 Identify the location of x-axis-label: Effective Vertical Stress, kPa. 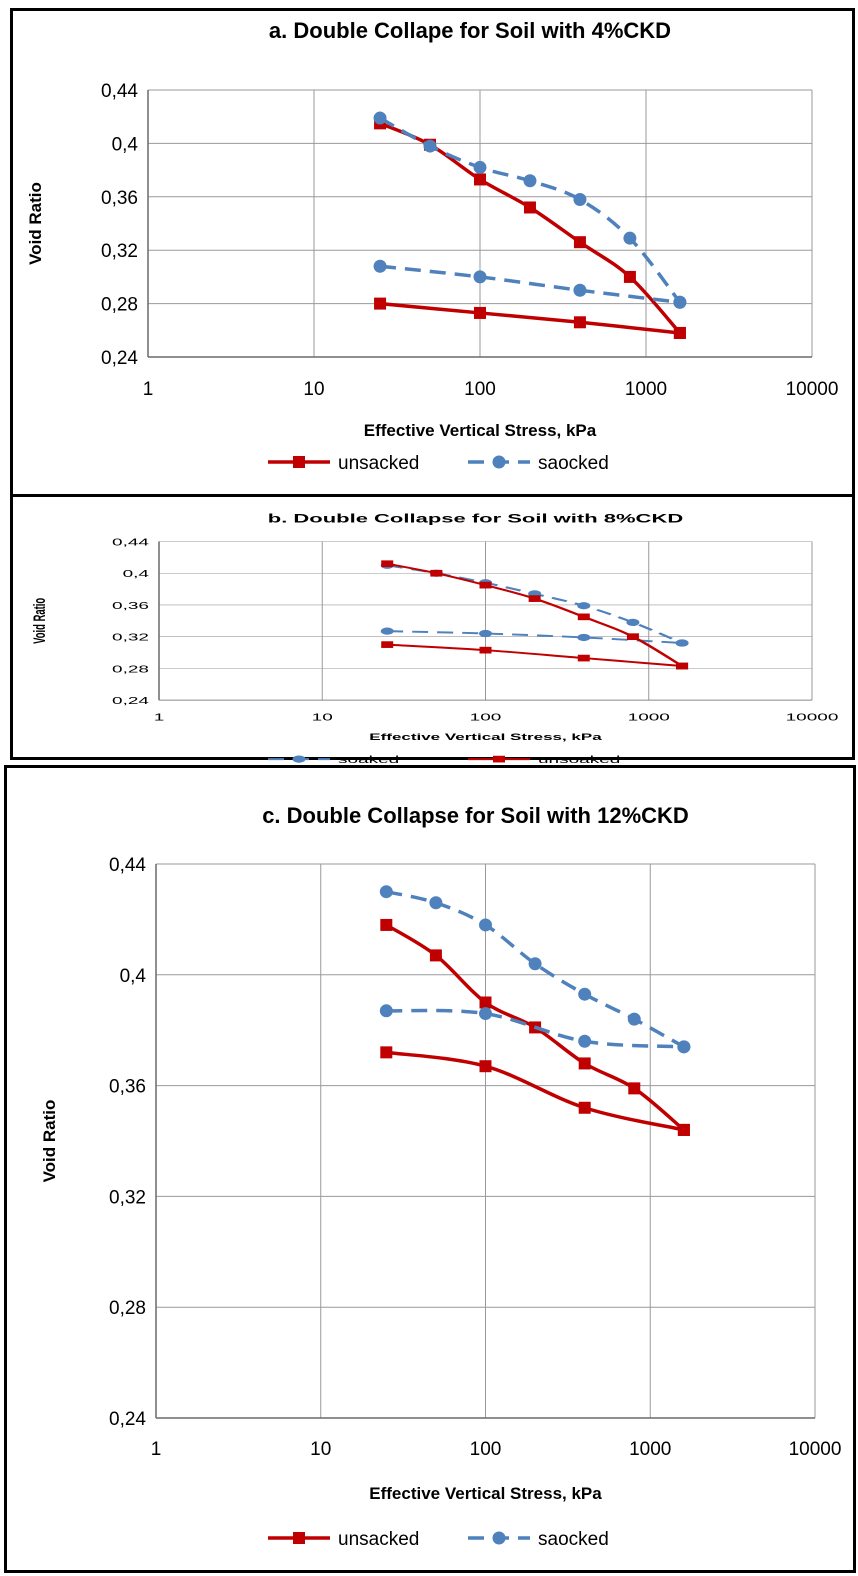
(480, 430).